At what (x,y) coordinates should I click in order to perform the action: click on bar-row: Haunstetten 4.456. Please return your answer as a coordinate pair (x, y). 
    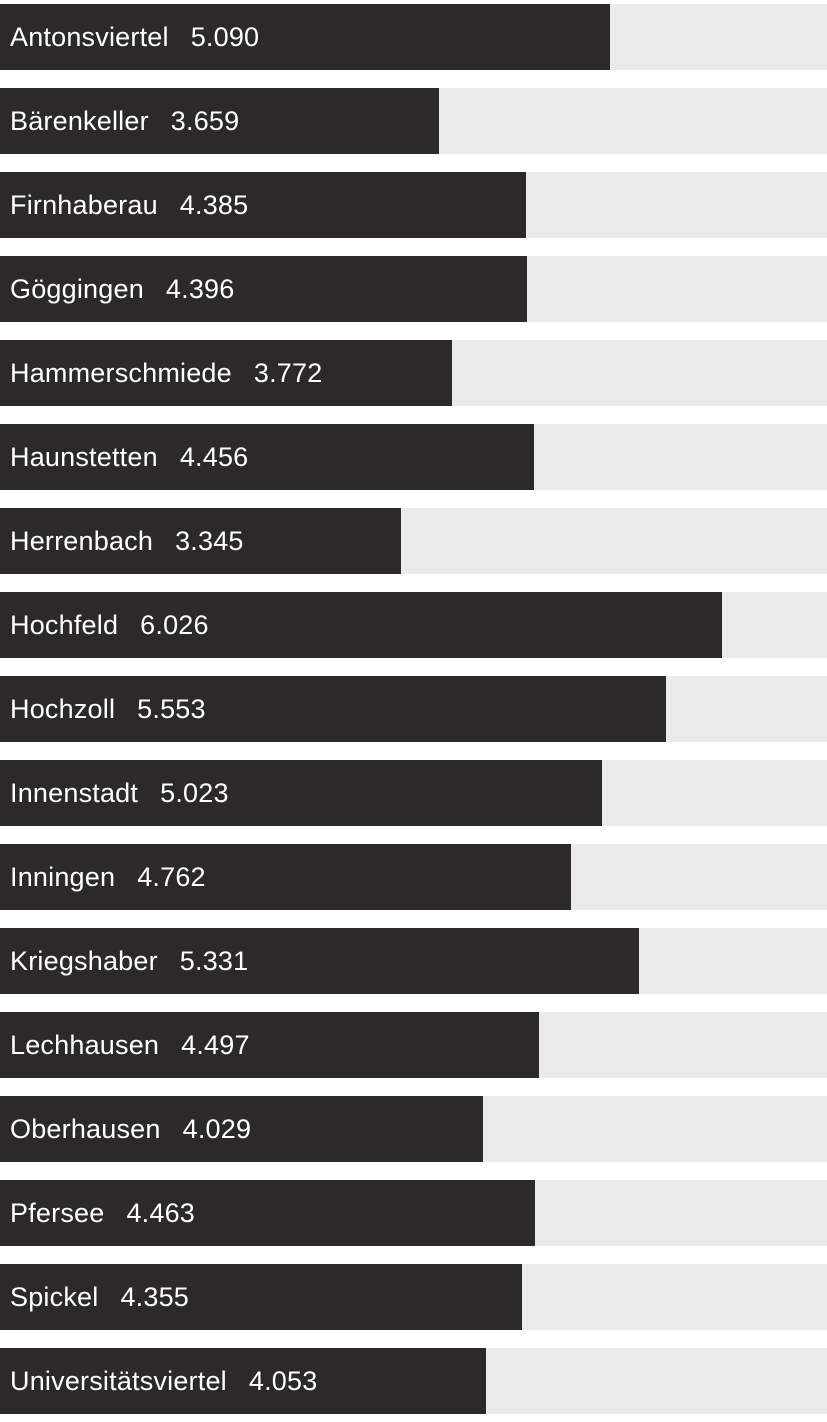
    Looking at the image, I should click on (413, 457).